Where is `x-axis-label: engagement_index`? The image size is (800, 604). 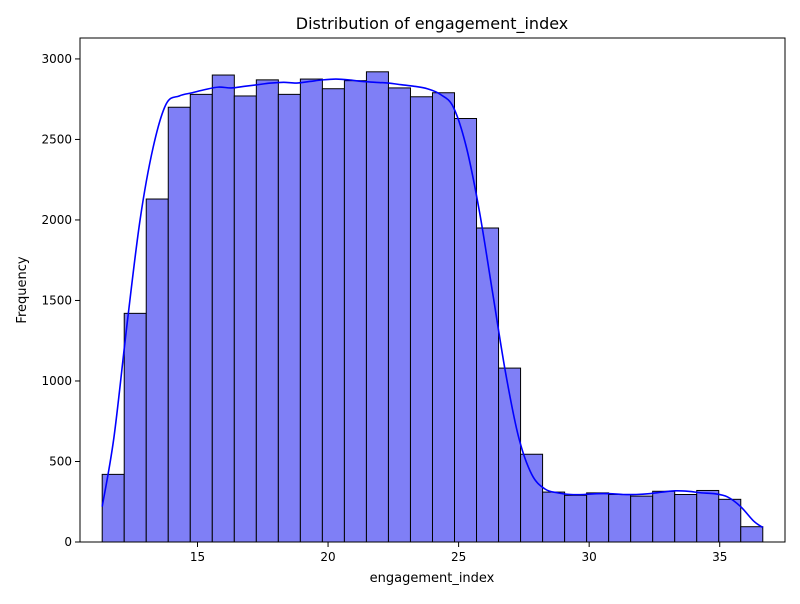 x-axis-label: engagement_index is located at coordinates (432, 578).